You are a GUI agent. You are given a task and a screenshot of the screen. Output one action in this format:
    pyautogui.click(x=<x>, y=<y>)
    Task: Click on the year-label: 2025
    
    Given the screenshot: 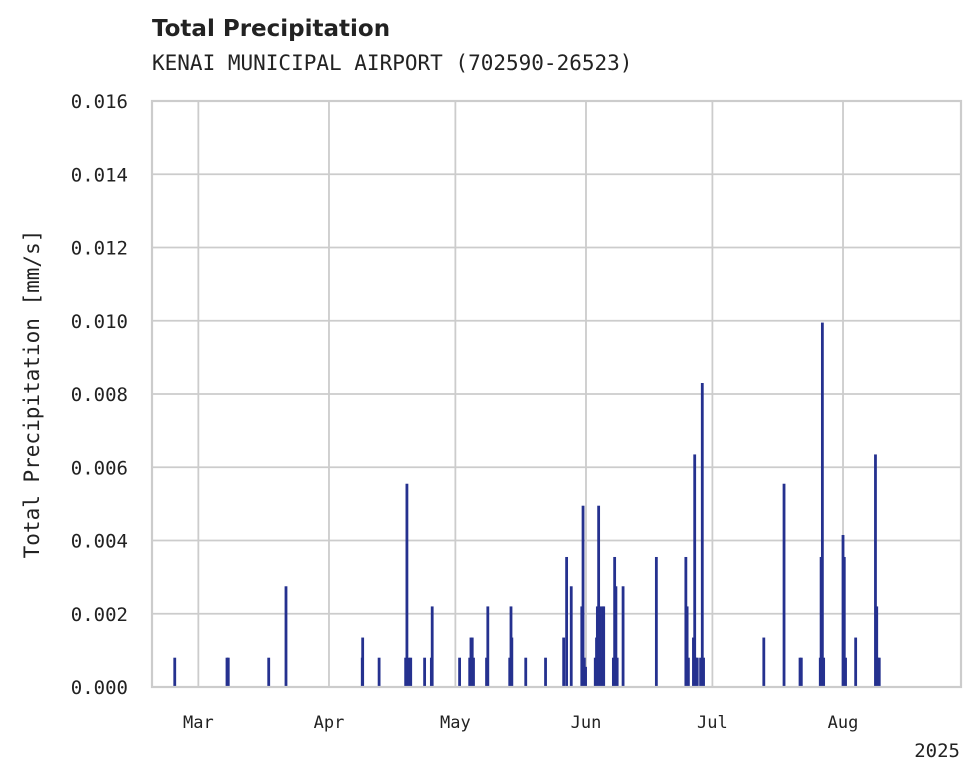 What is the action you would take?
    pyautogui.click(x=937, y=751)
    